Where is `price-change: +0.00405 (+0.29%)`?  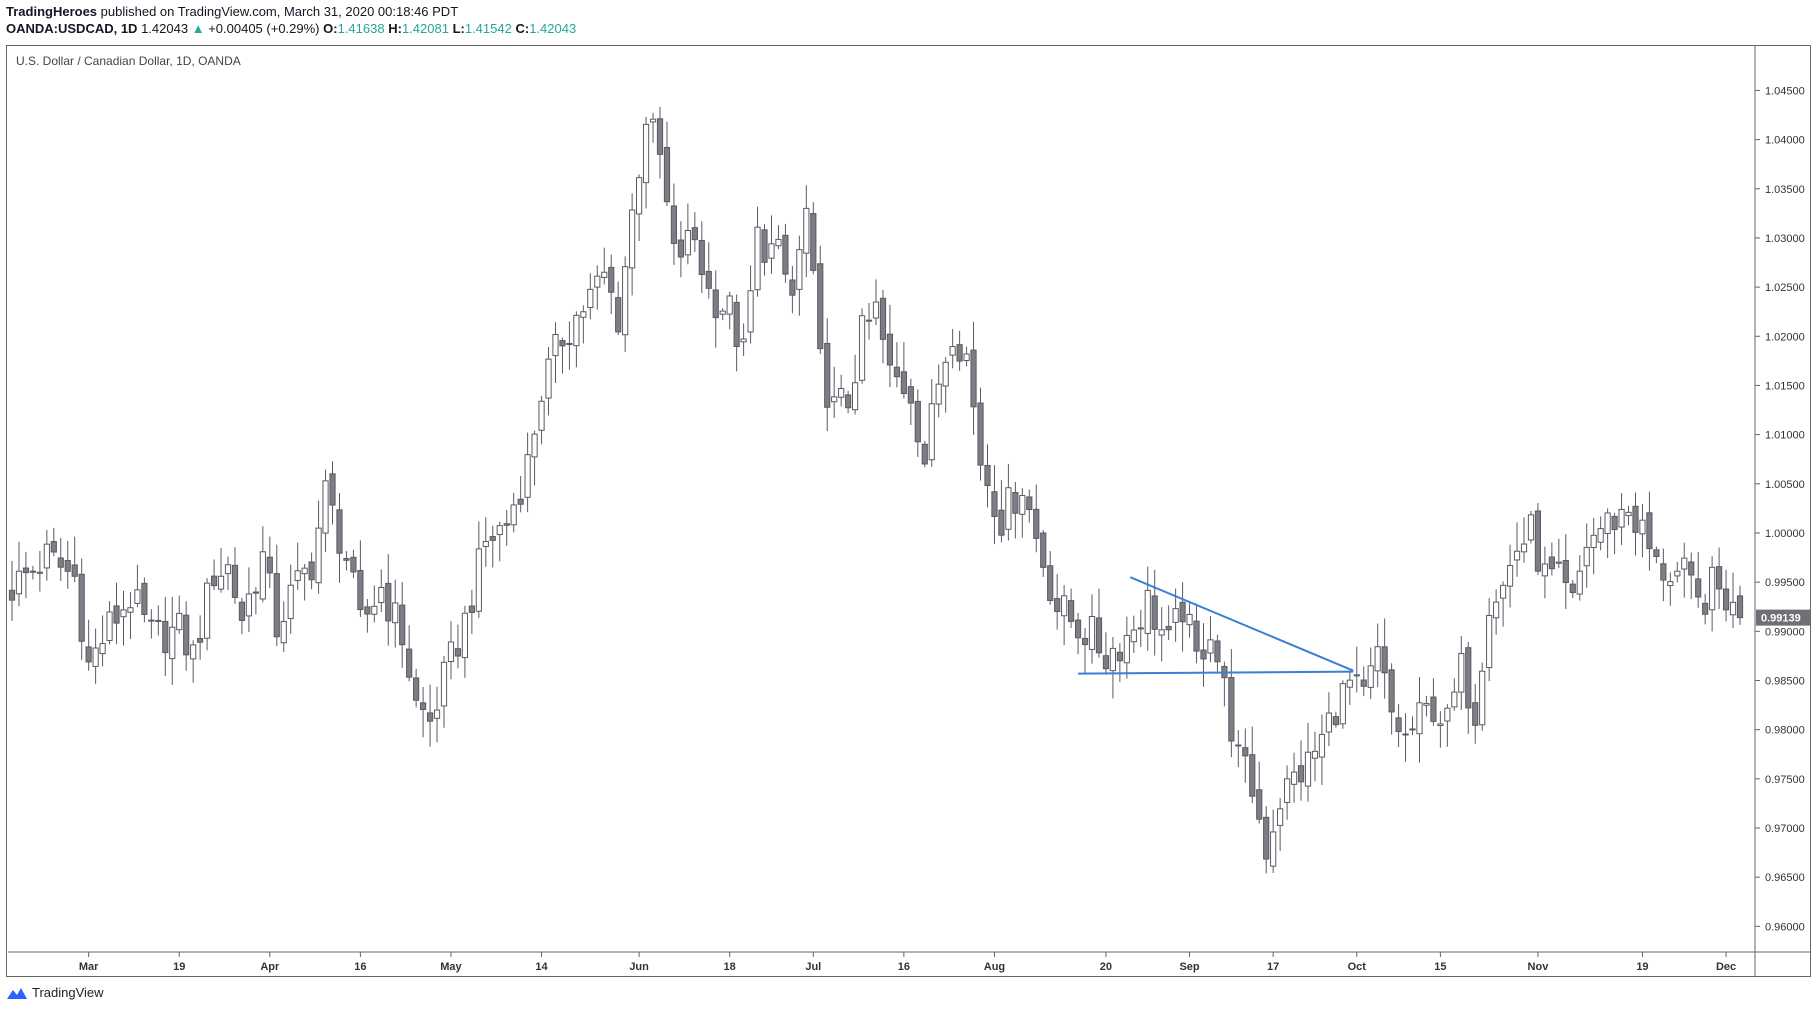
price-change: +0.00405 (+0.29%) is located at coordinates (264, 28).